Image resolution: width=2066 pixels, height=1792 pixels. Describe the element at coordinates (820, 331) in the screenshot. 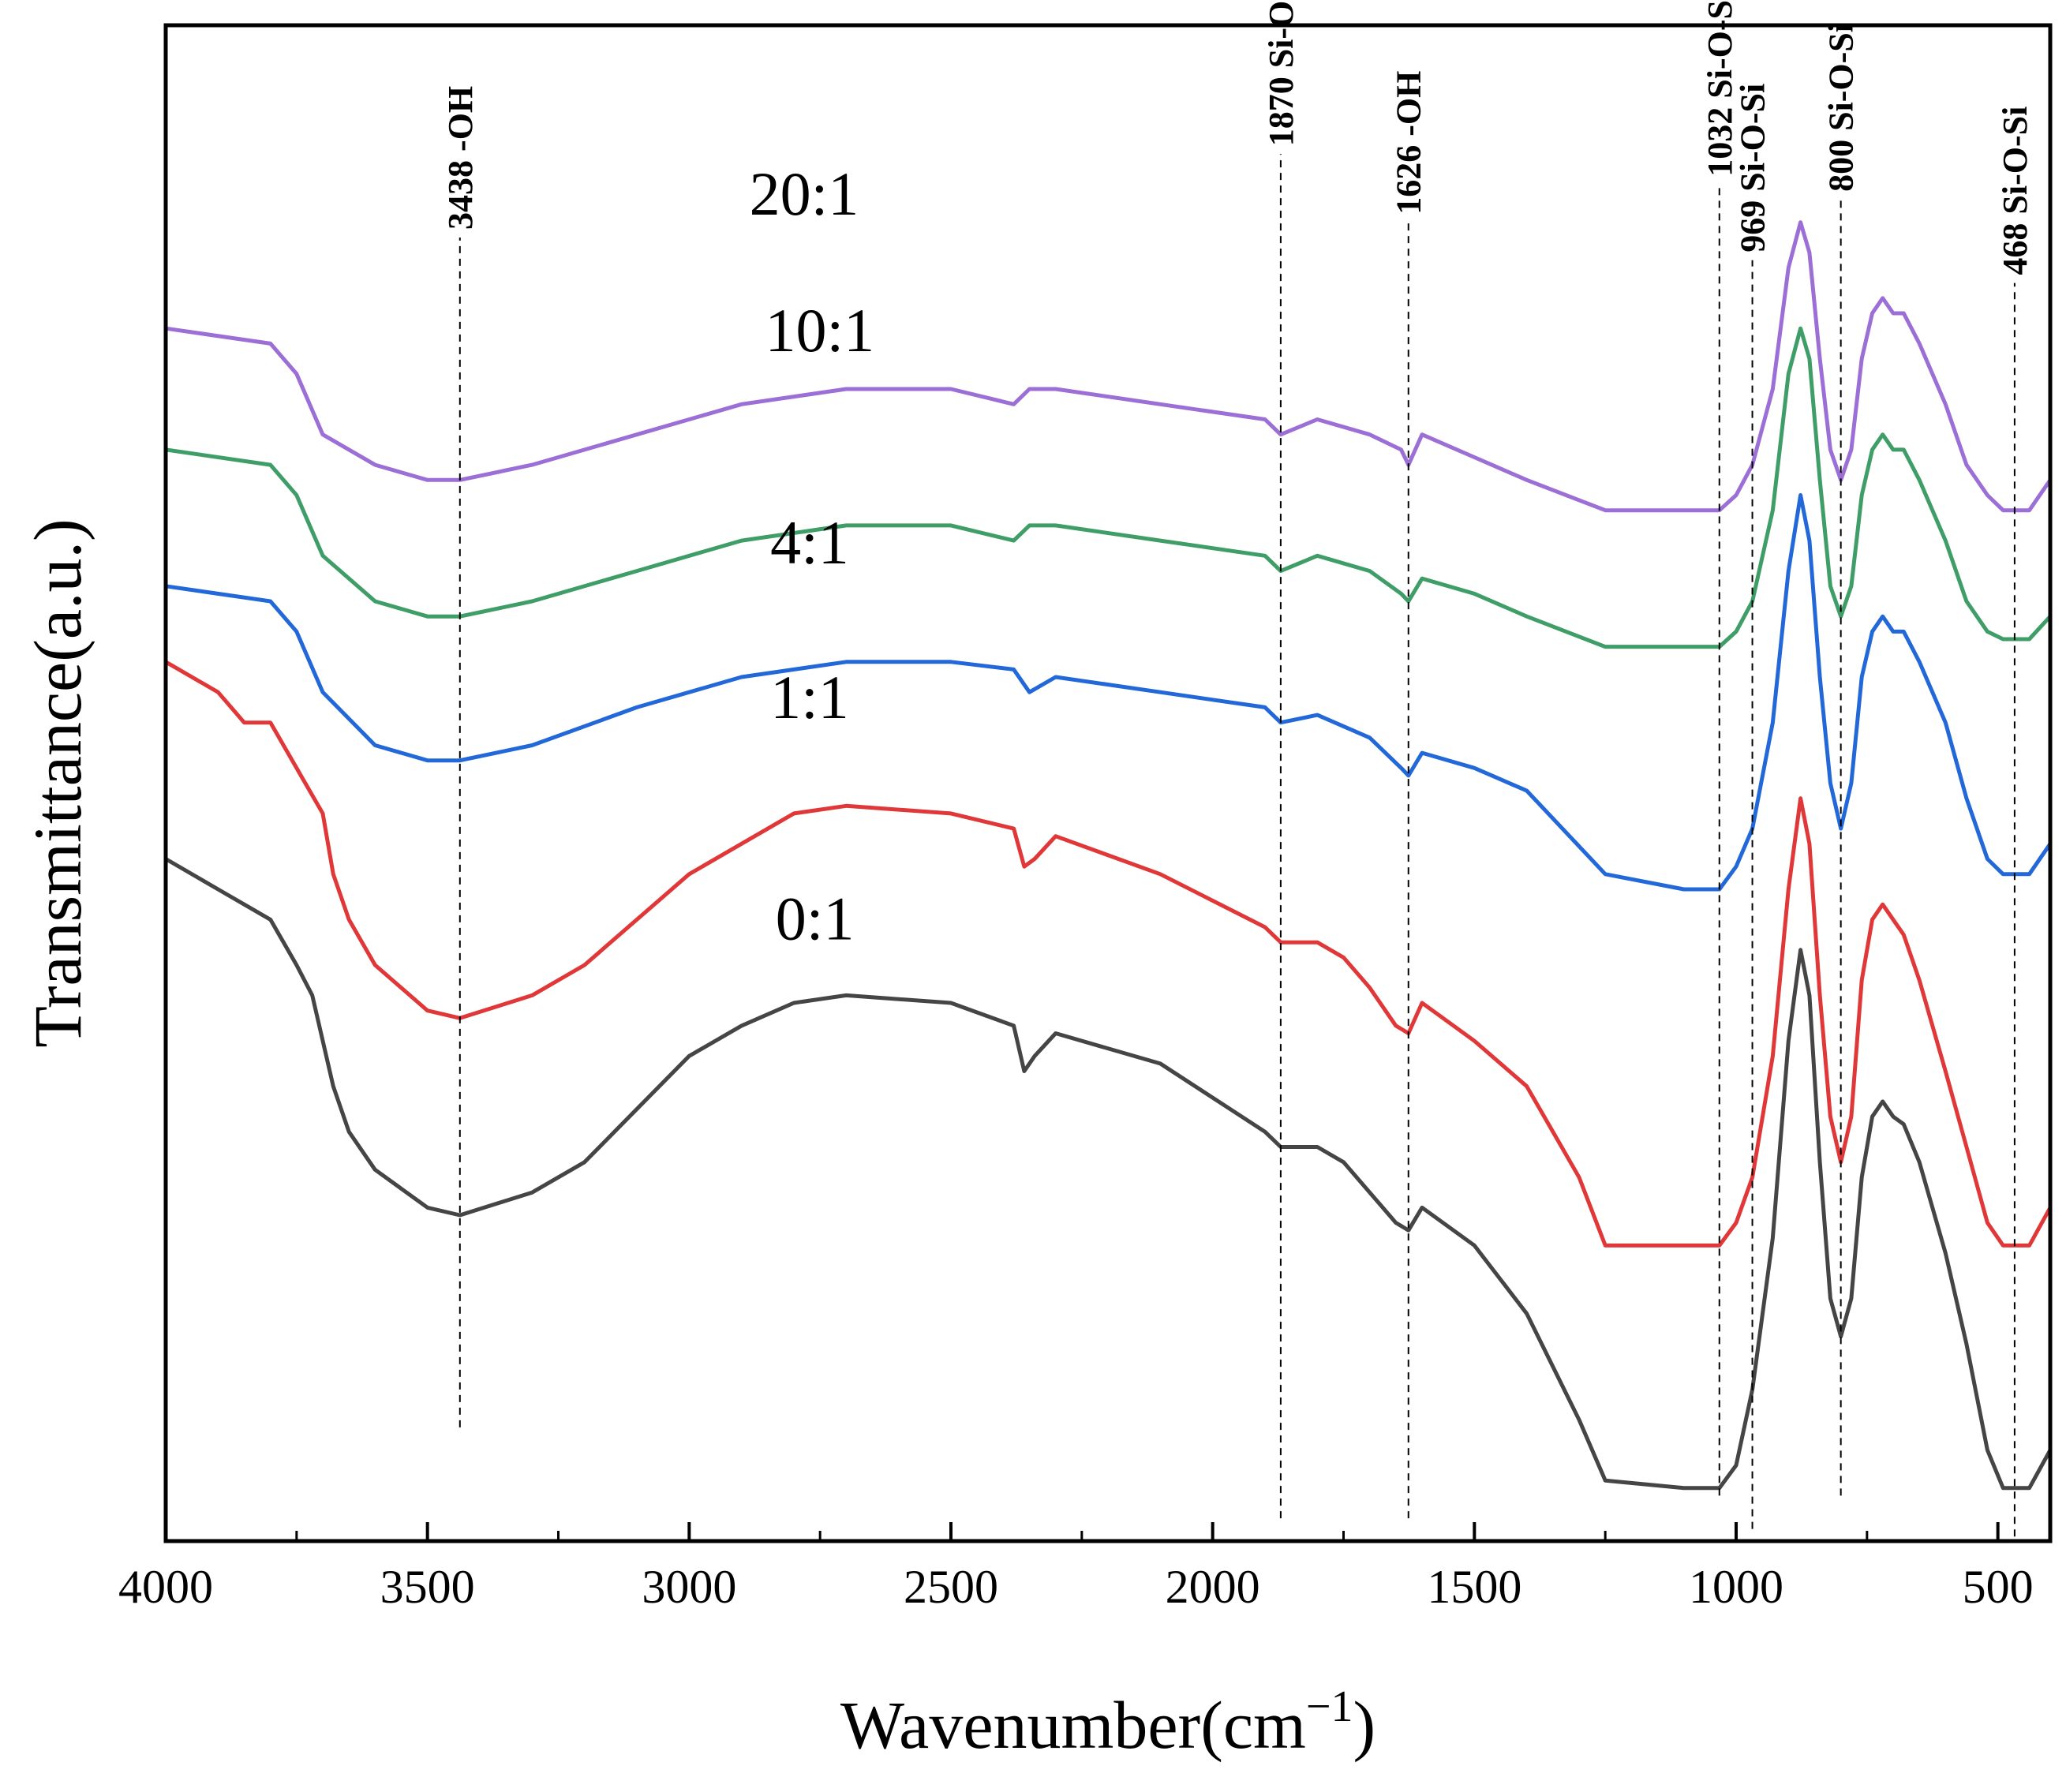

I see `series-label-10-1: 10:1` at that location.